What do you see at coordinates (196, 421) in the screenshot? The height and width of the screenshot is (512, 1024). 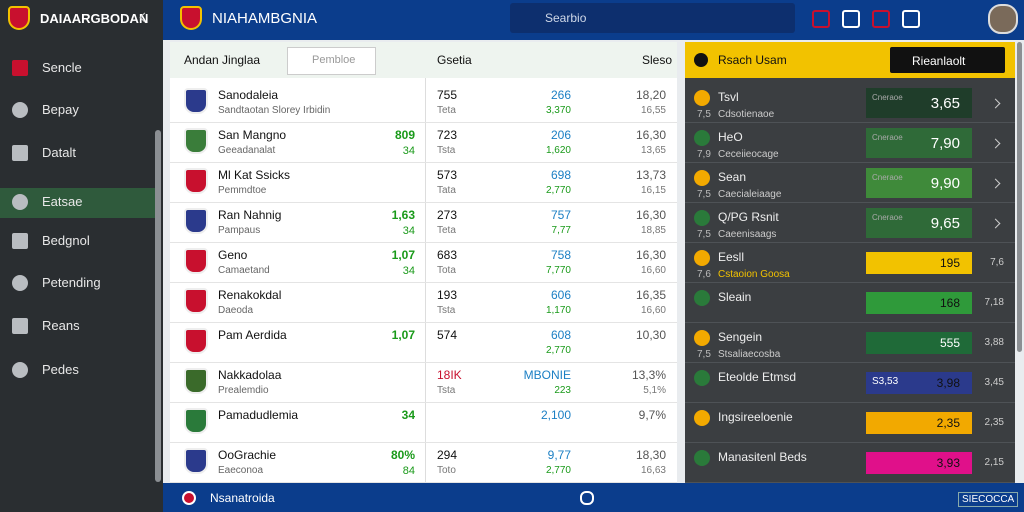 I see `team-crest` at bounding box center [196, 421].